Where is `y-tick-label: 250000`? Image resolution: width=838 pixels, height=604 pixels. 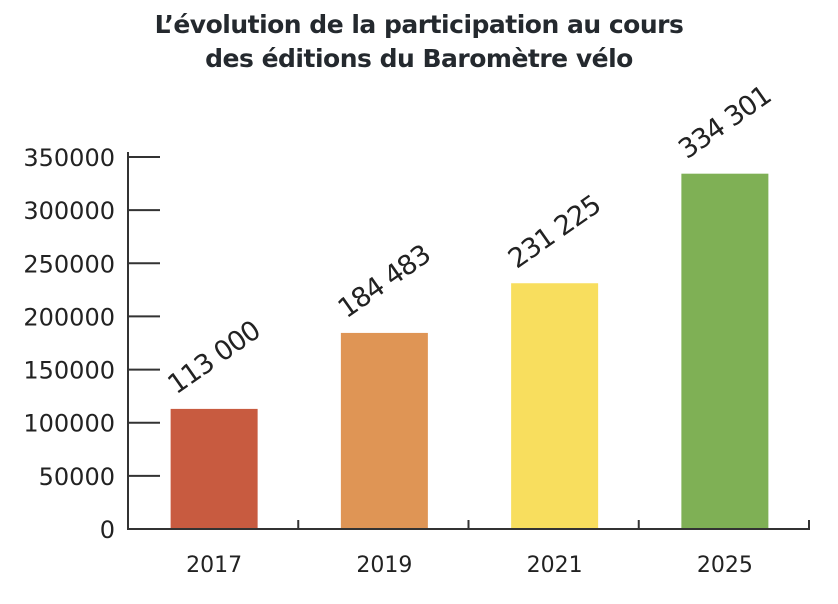 y-tick-label: 250000 is located at coordinates (69, 264).